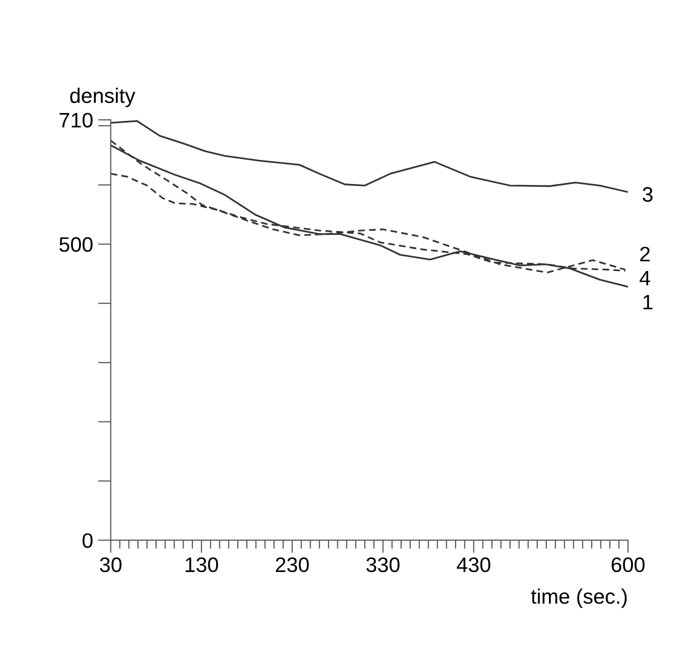  I want to click on y-tick-label: 0, so click(87, 540).